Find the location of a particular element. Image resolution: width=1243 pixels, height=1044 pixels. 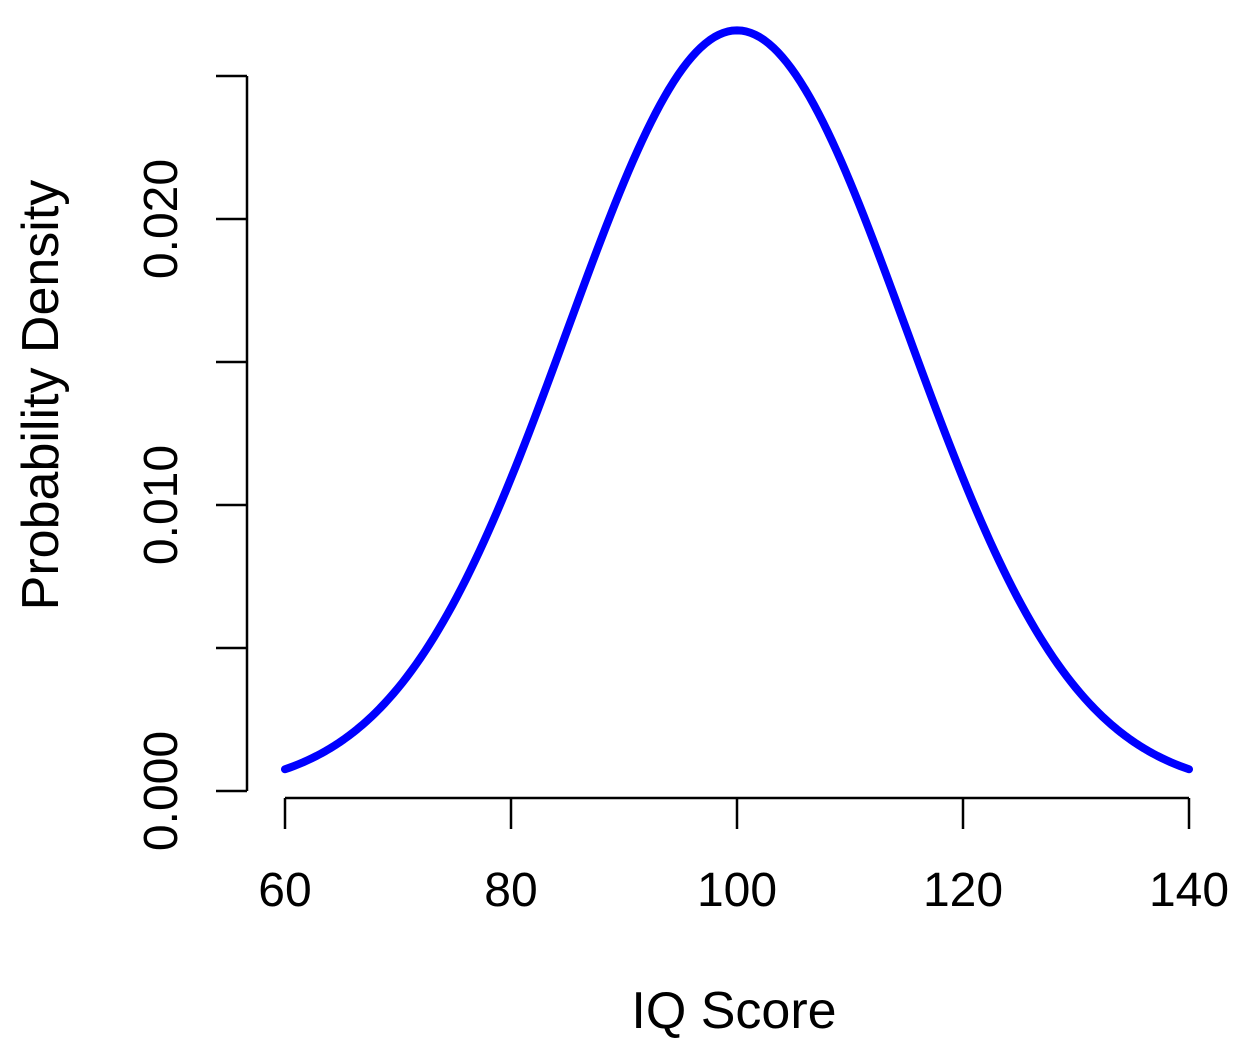

y-axis-title: Probability Density is located at coordinates (41, 395).